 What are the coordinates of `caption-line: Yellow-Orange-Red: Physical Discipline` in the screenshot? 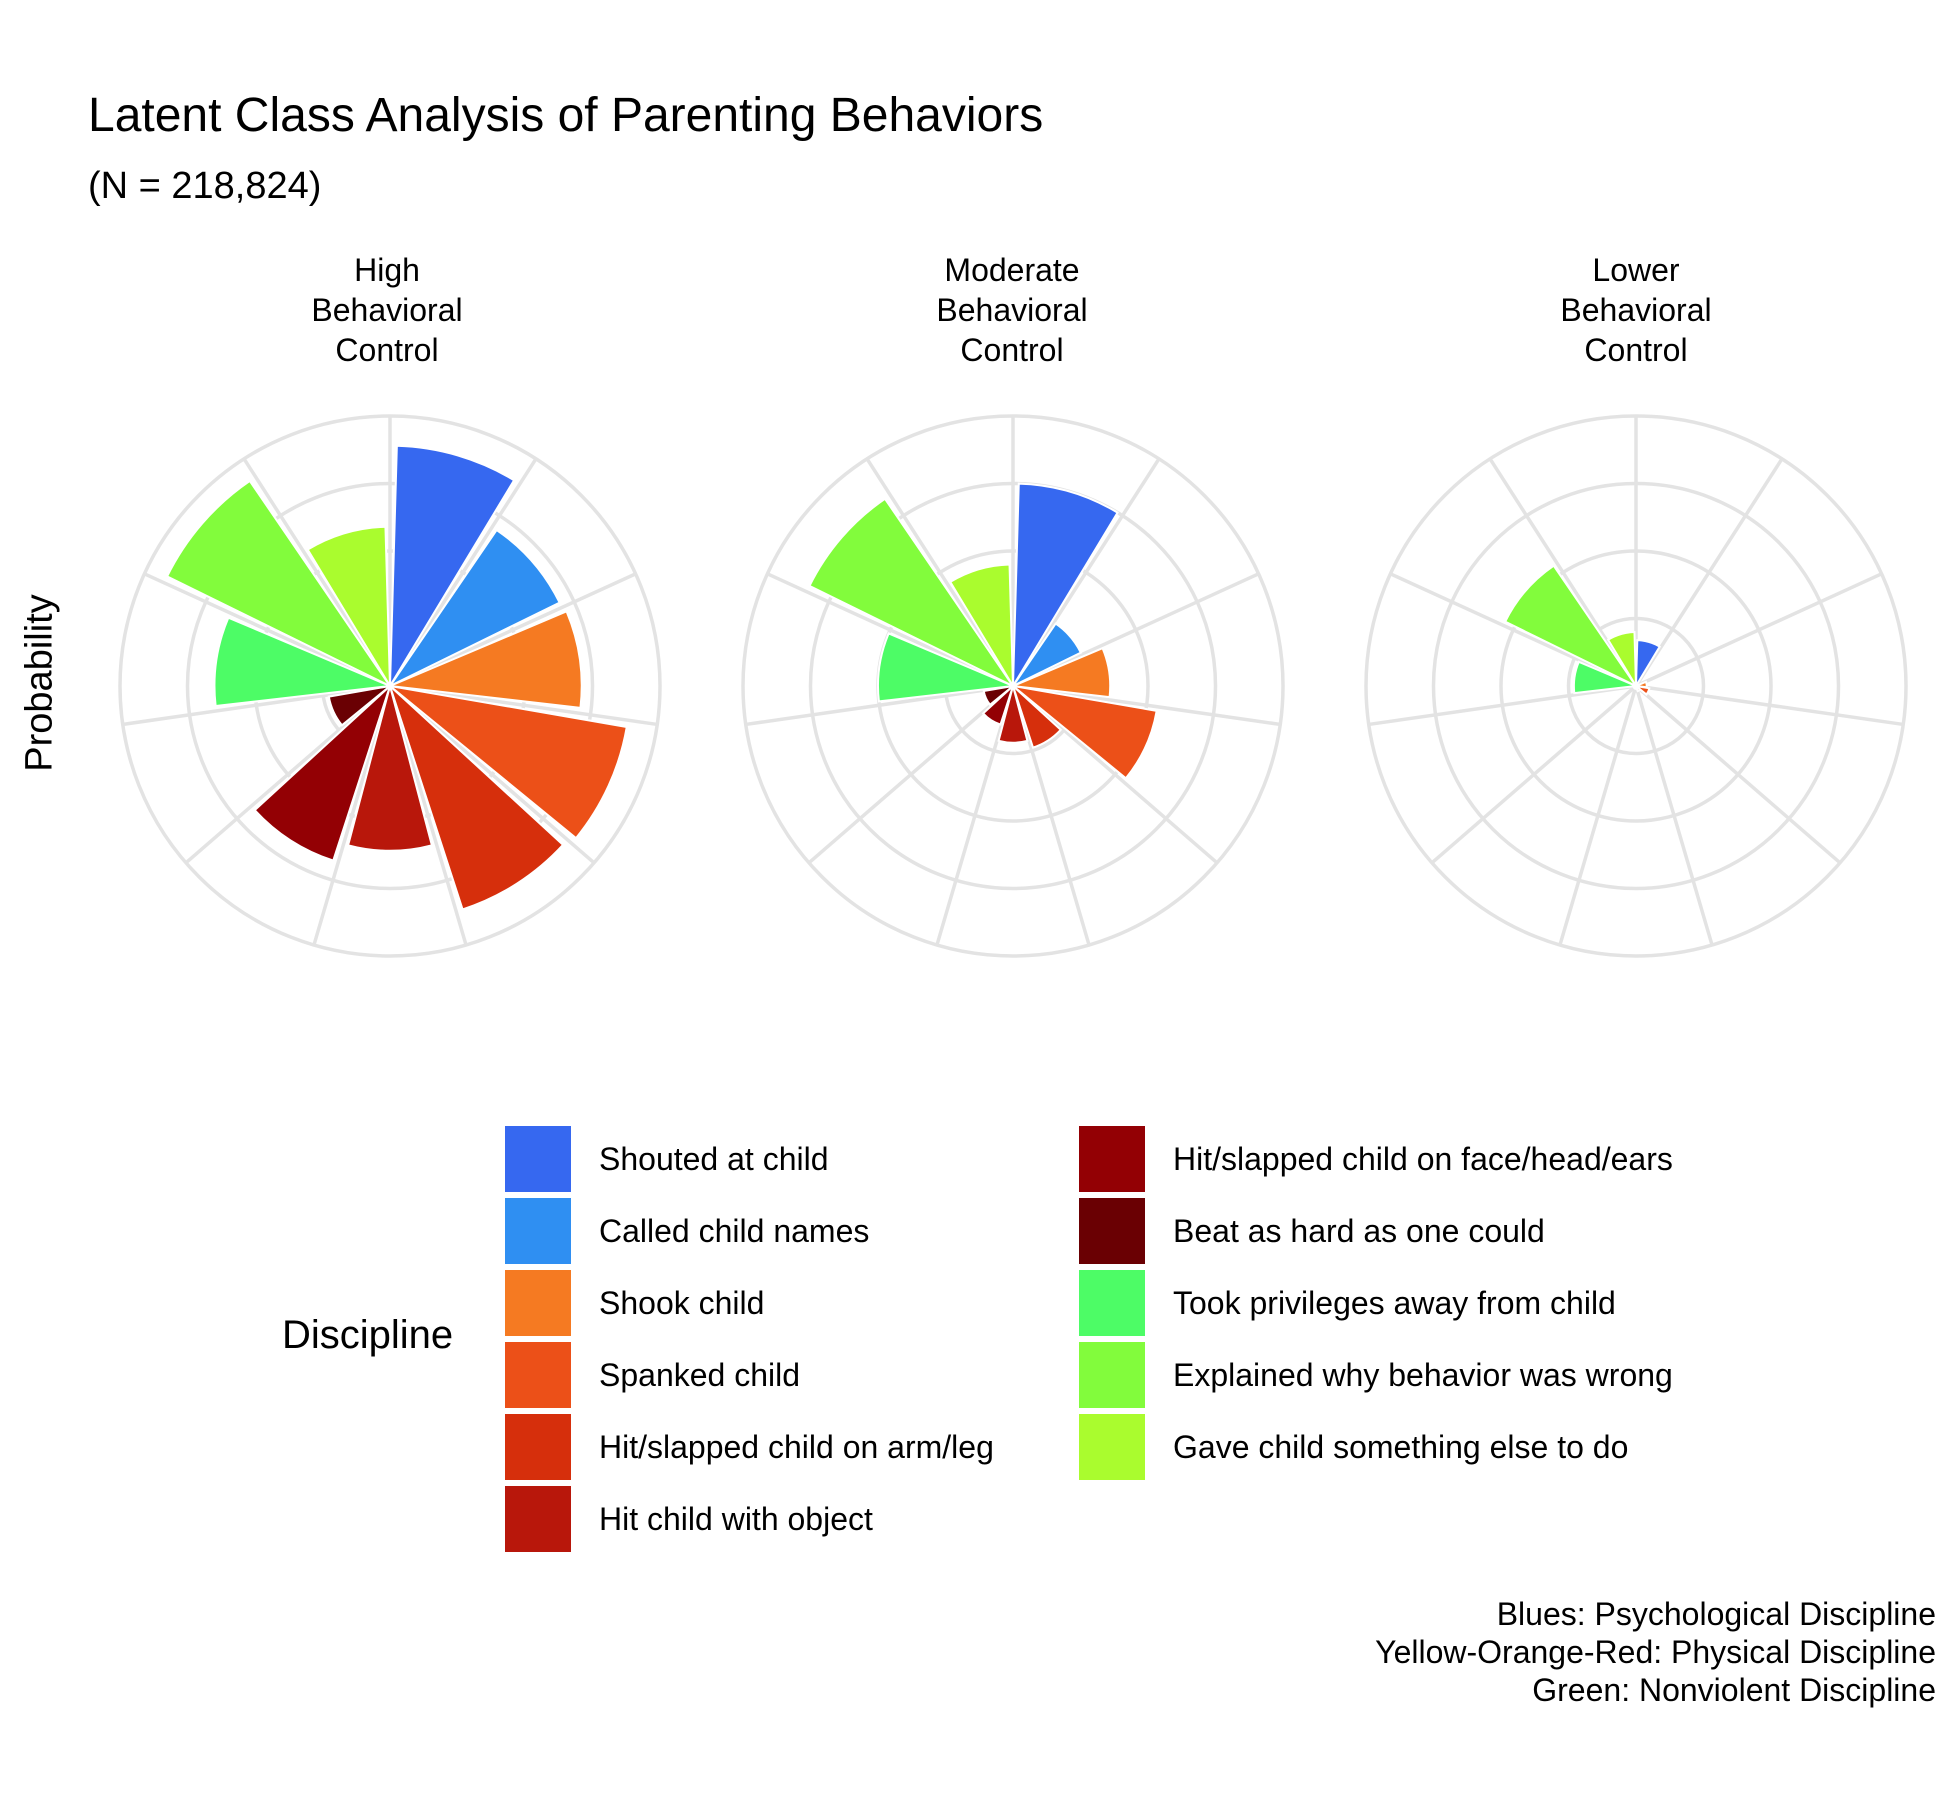 It's located at (1655, 1652).